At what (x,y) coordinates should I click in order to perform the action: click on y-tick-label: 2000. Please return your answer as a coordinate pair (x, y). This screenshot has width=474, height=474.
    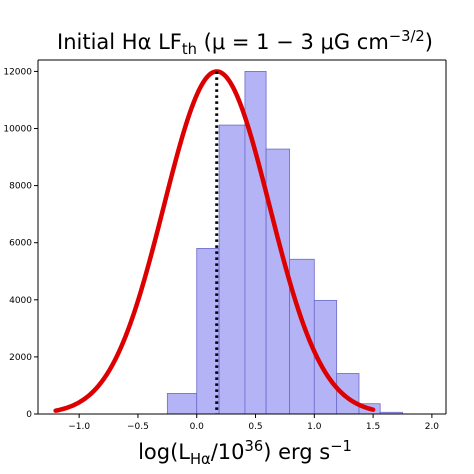
    Looking at the image, I should click on (20, 358).